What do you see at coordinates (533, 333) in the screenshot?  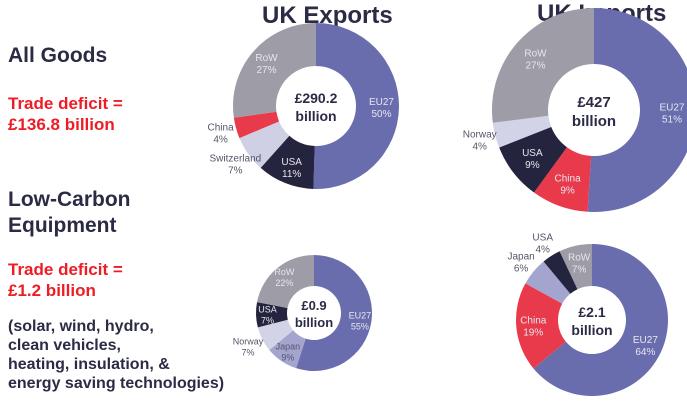 I see `slice-value: 19%` at bounding box center [533, 333].